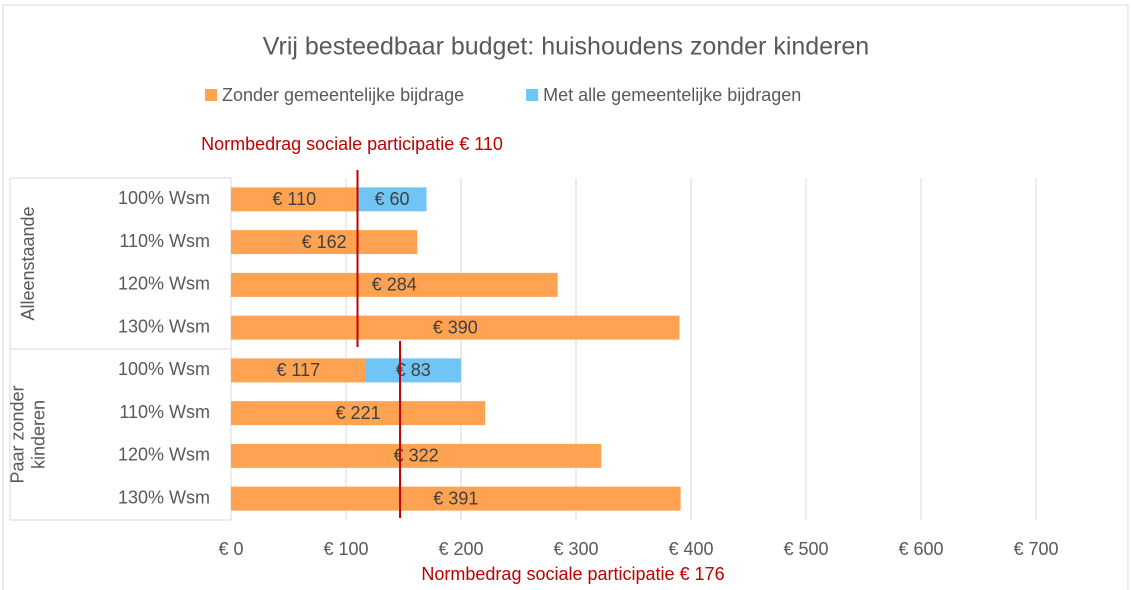  I want to click on data-label: € 83, so click(413, 370).